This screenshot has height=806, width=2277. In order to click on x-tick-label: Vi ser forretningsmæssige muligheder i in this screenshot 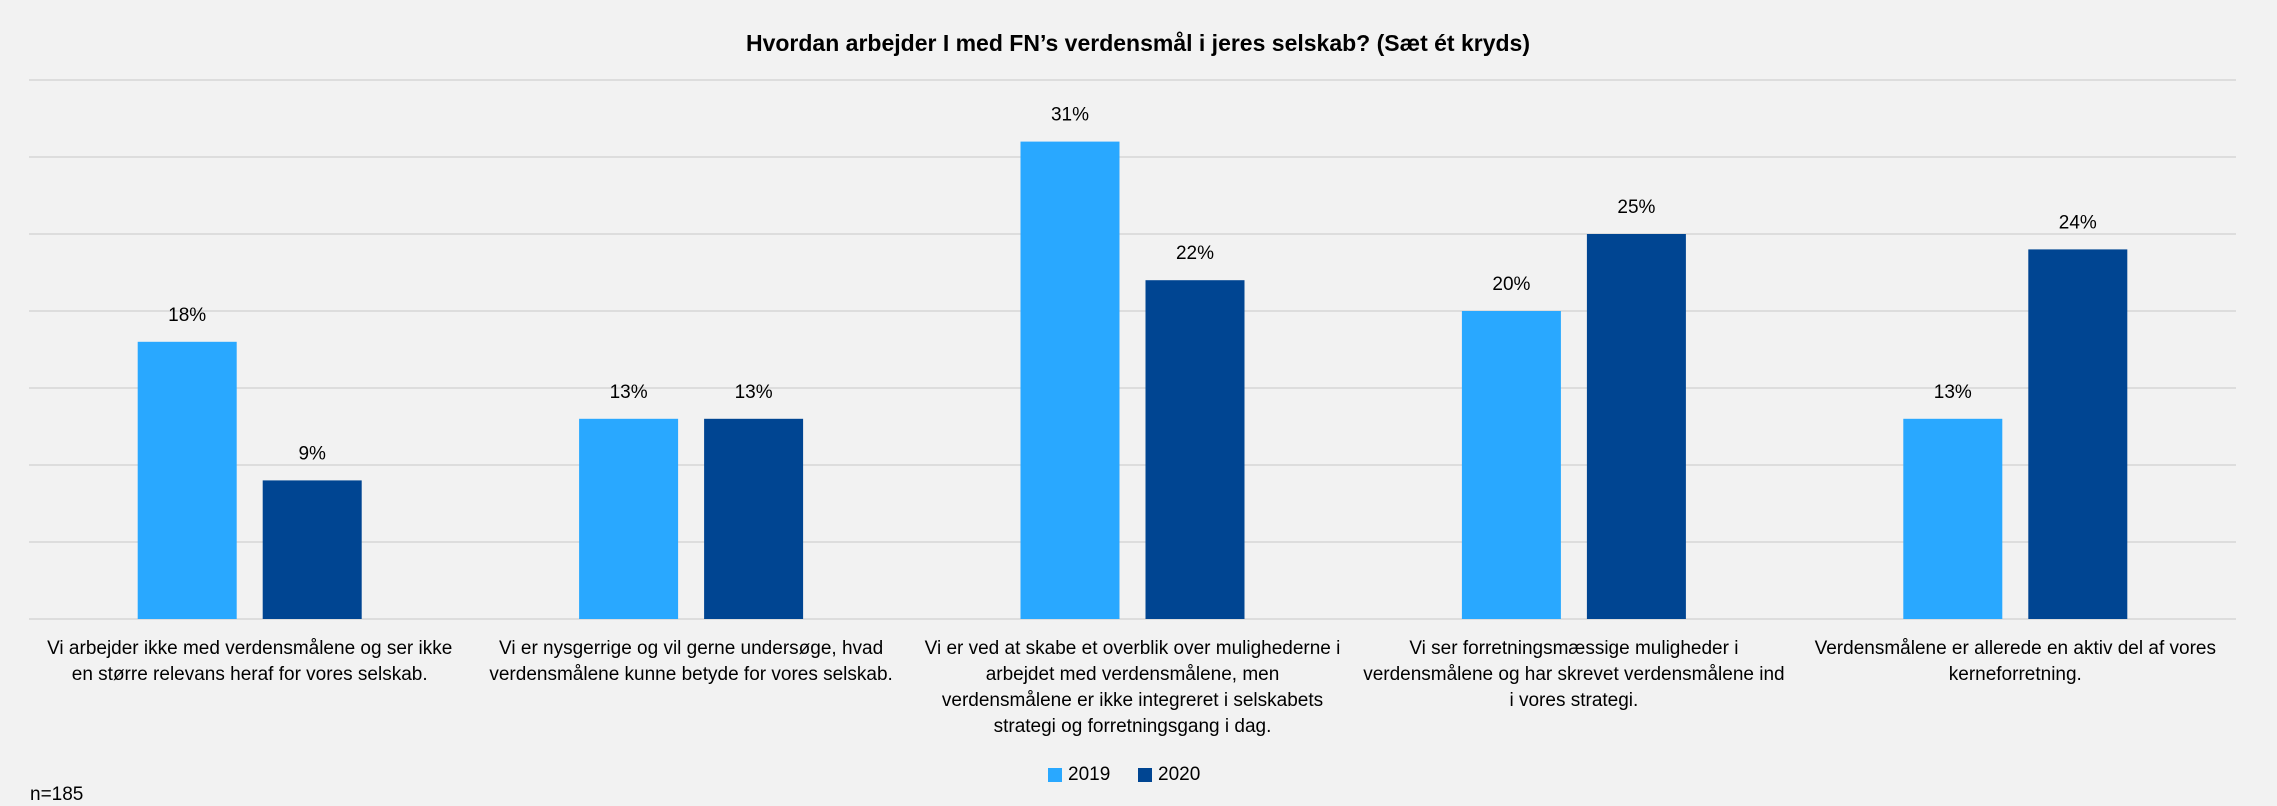, I will do `click(1573, 648)`.